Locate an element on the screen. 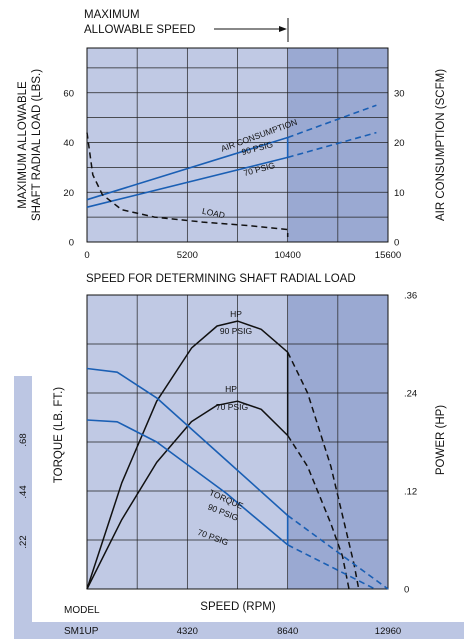 The image size is (464, 639). bottom-y2tick-2: .12 is located at coordinates (410, 492).